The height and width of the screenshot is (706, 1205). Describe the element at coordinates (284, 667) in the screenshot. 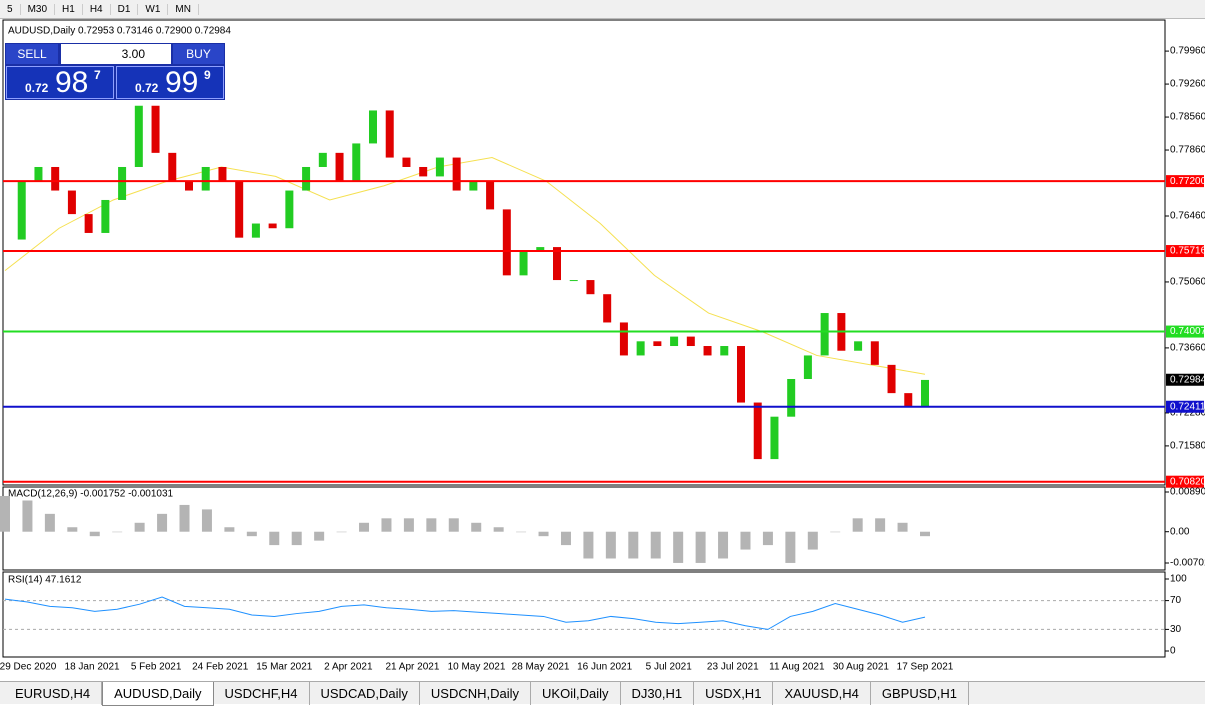

I see `x-tick-label: 15 Mar 2021` at that location.